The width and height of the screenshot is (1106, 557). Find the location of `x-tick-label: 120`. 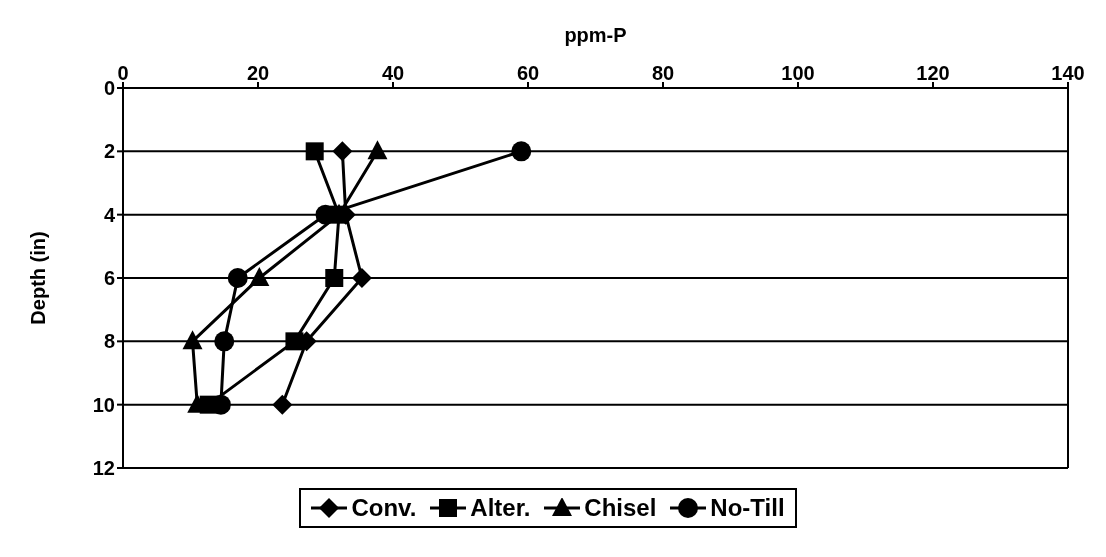

x-tick-label: 120 is located at coordinates (933, 73).